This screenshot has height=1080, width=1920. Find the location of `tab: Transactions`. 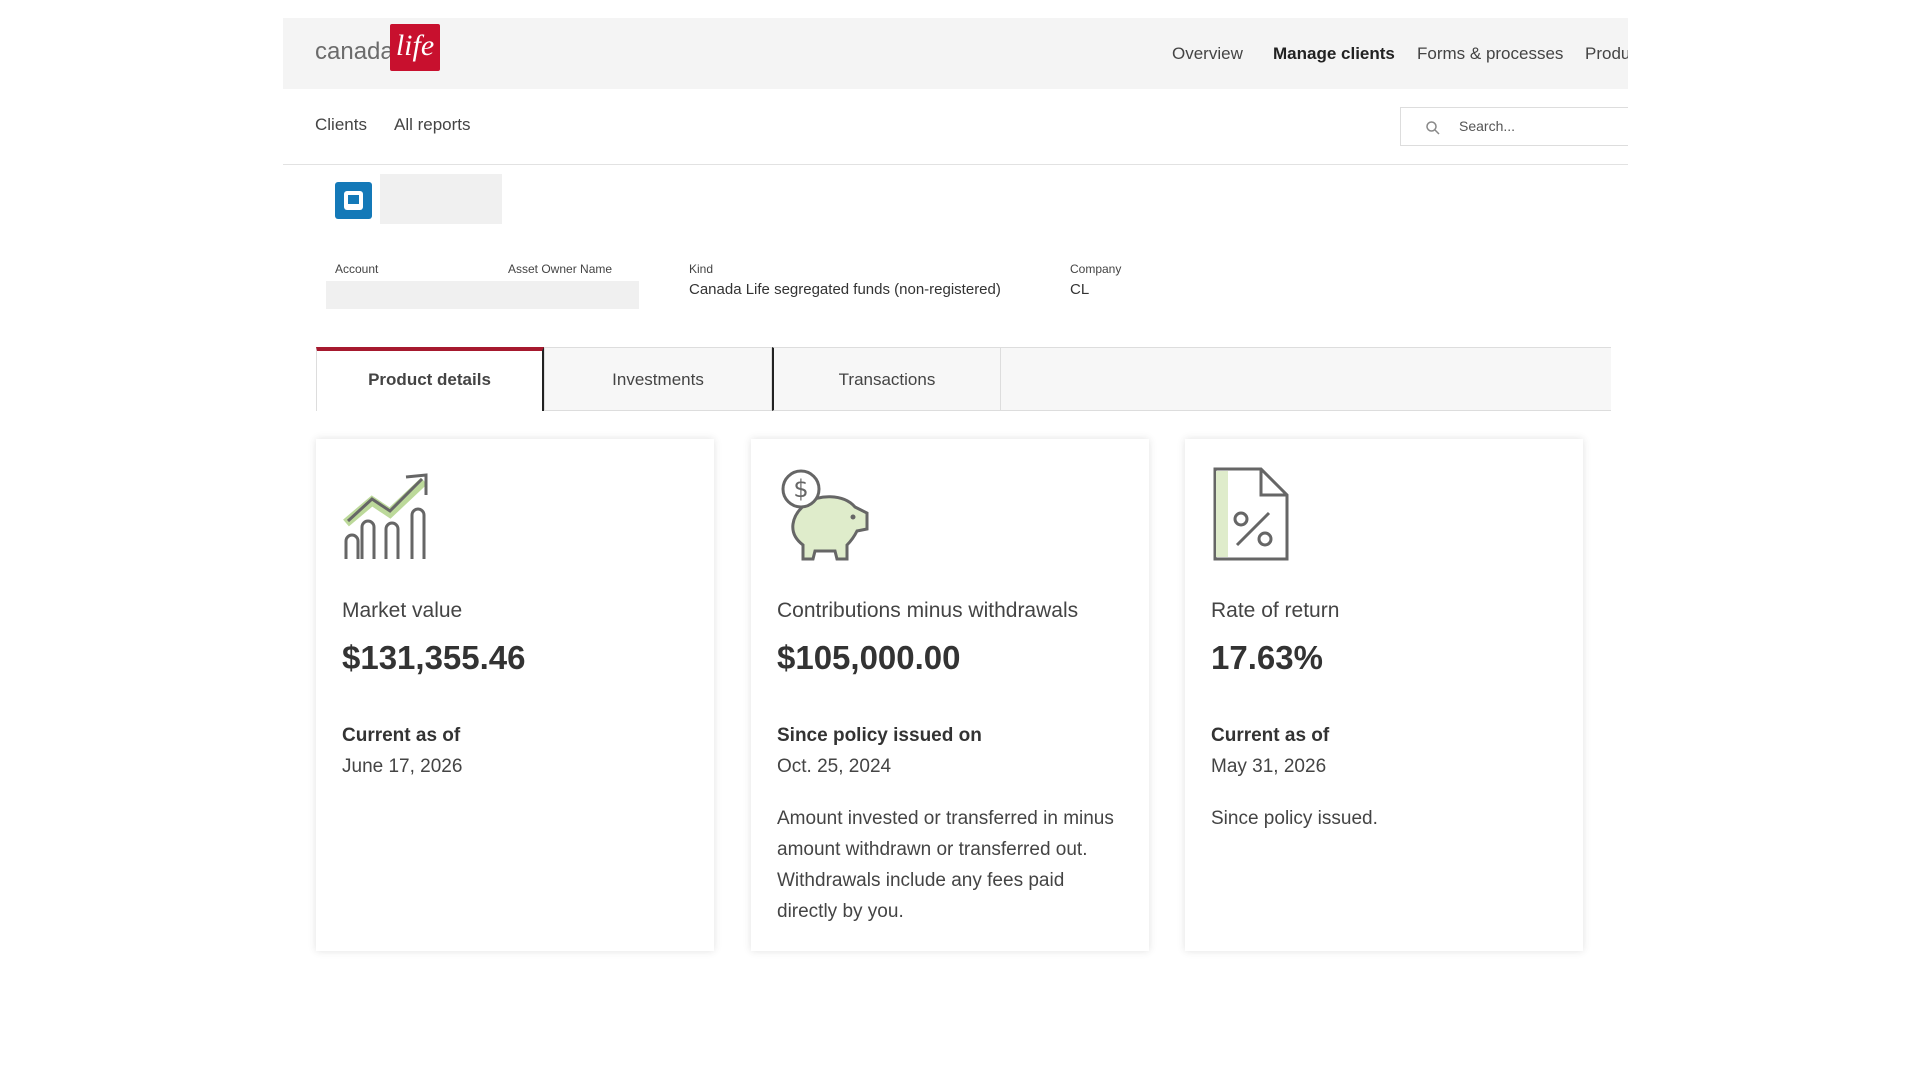

tab: Transactions is located at coordinates (886, 379).